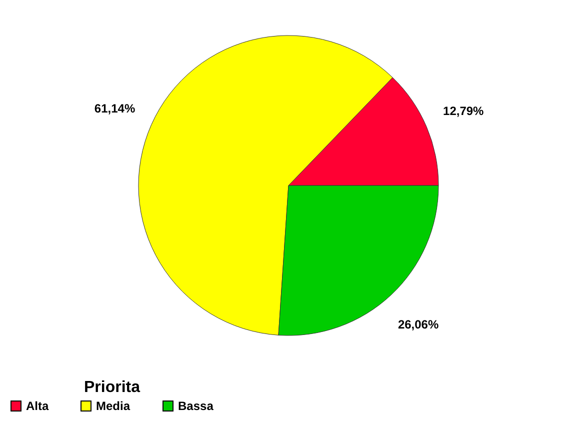 The width and height of the screenshot is (577, 423). Describe the element at coordinates (113, 406) in the screenshot. I see `legend-label: Media` at that location.